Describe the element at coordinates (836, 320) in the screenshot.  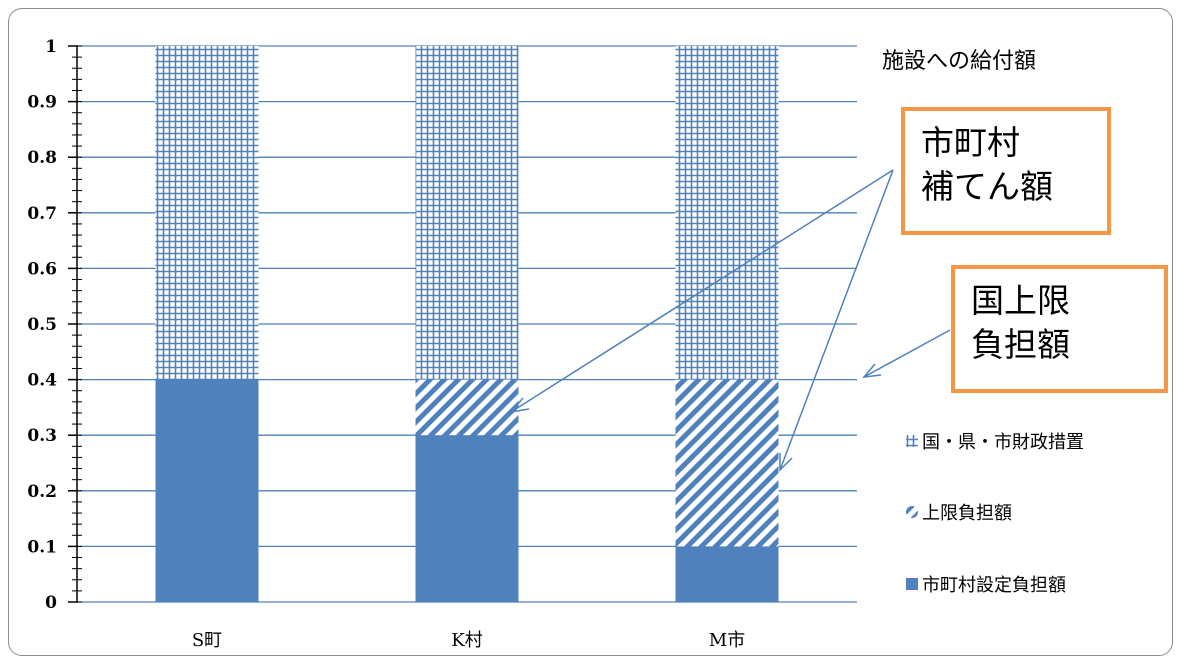
I see `arrow-callout1-to-m` at that location.